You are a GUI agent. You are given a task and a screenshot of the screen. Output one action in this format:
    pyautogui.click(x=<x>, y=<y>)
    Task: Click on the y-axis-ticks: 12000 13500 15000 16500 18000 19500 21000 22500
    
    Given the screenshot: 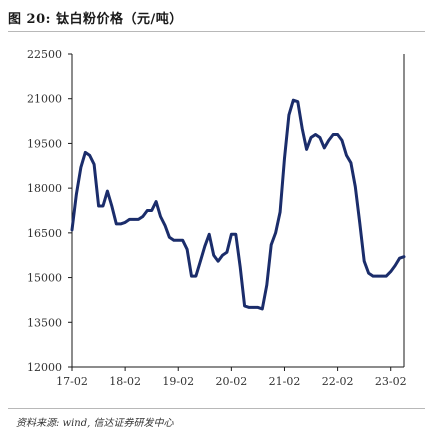 What is the action you would take?
    pyautogui.click(x=49, y=211)
    